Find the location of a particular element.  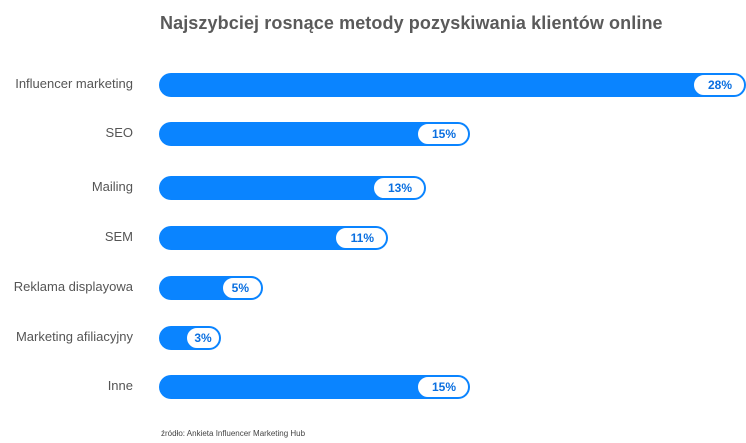

bar-row-inne: Inne 15% is located at coordinates (373, 387).